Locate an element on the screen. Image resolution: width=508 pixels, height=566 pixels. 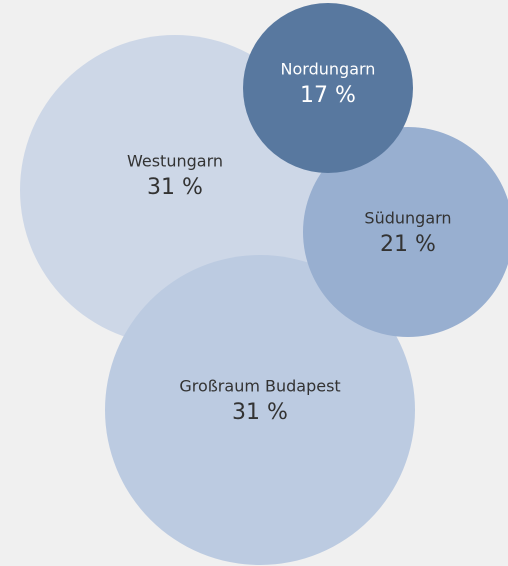
bubble-value-label: 21 % is located at coordinates (408, 244).